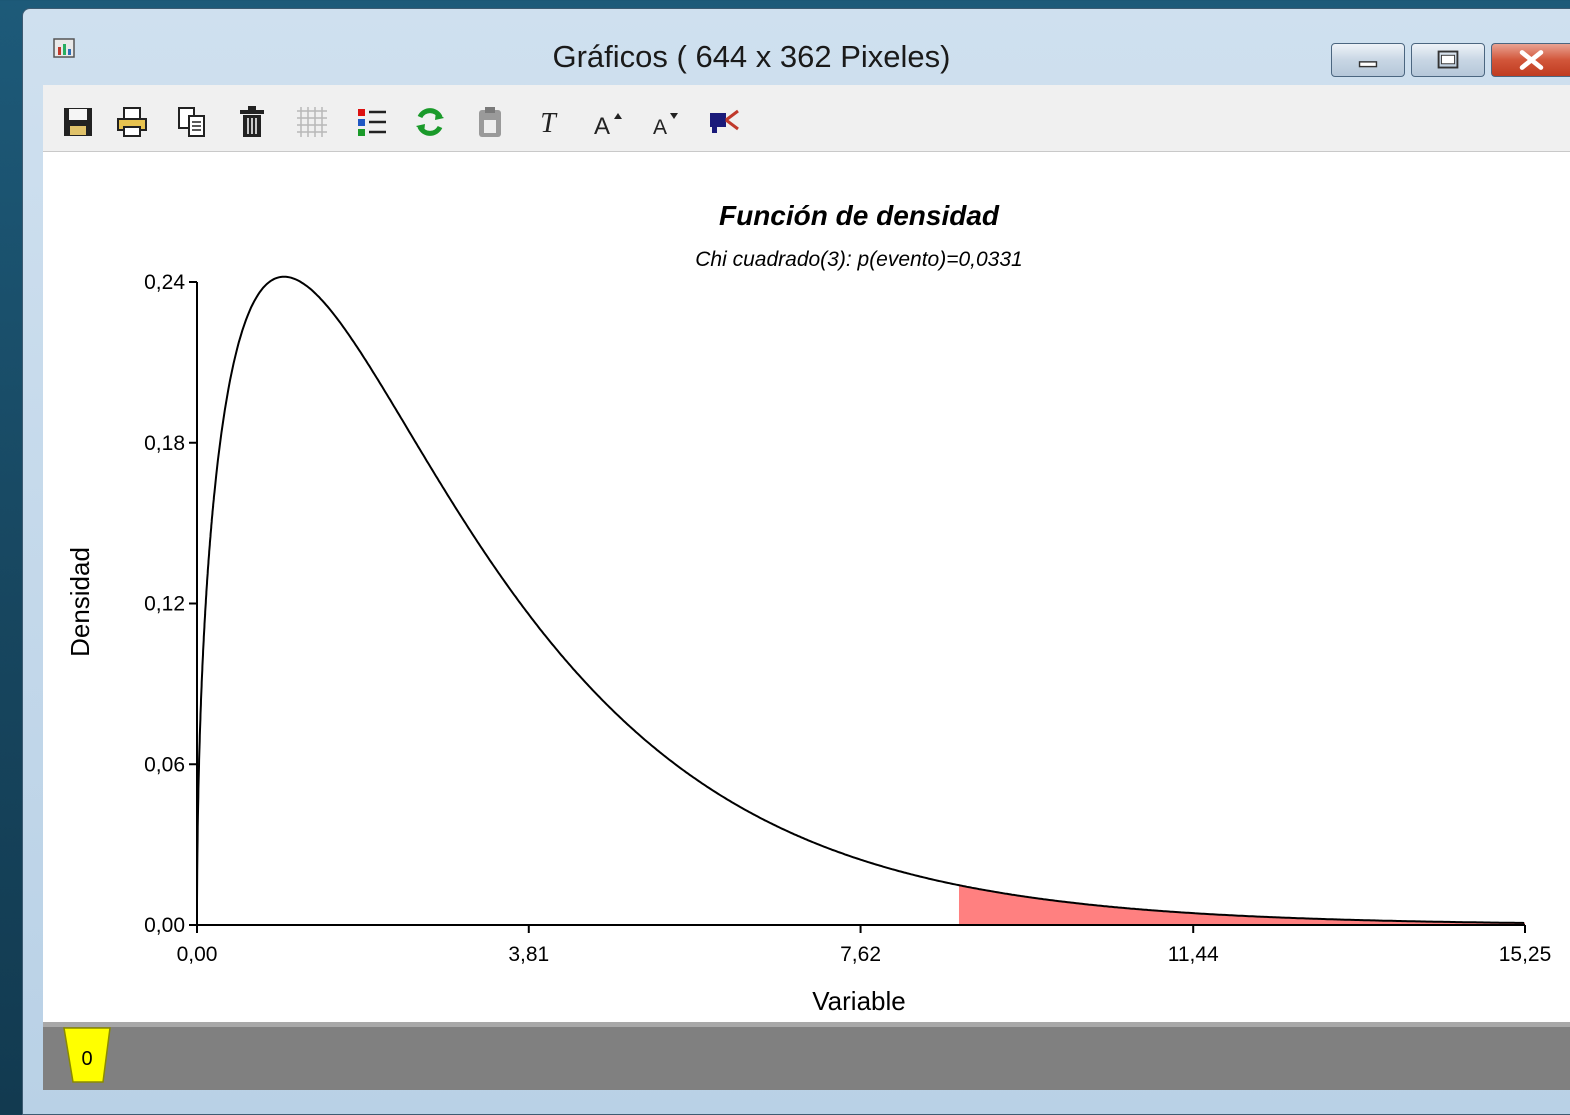  I want to click on save-icon, so click(78, 122).